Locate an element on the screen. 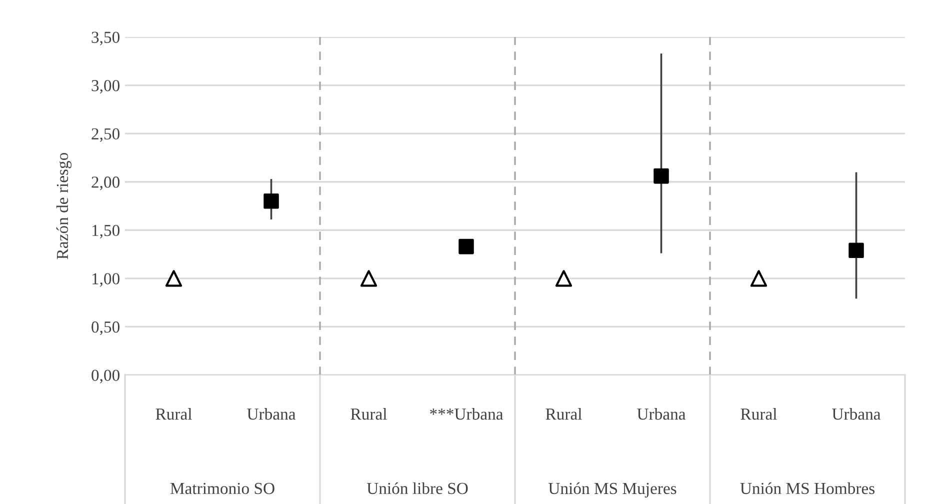 The height and width of the screenshot is (504, 939). text: Matrimonio SO is located at coordinates (222, 488).